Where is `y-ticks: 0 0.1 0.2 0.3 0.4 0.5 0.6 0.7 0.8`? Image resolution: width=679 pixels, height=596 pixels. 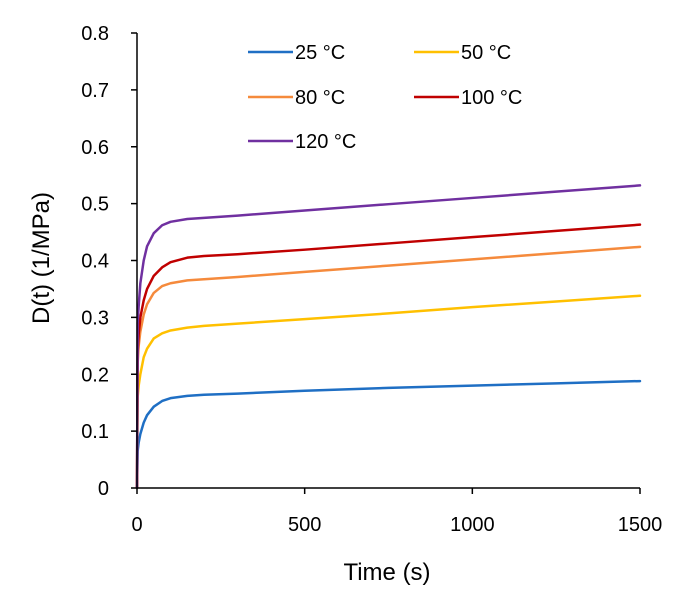 y-ticks: 0 0.1 0.2 0.3 0.4 0.5 0.6 0.7 0.8 is located at coordinates (109, 261).